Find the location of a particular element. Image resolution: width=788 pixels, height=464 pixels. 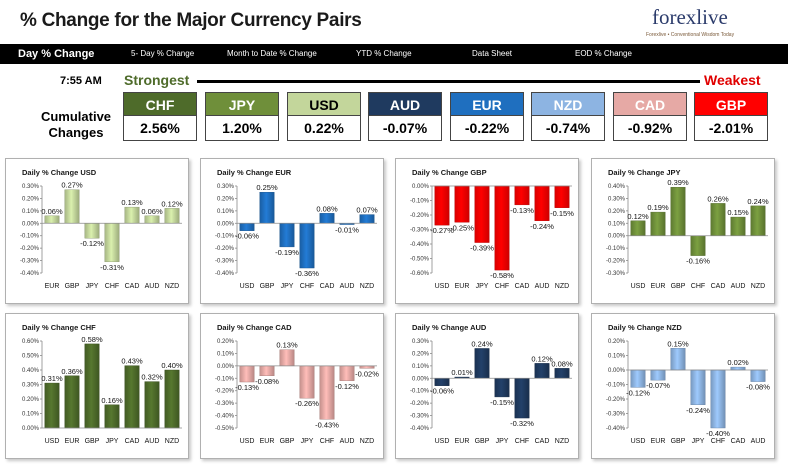

y-tick-label: 0.00% is located at coordinates (31, 429).